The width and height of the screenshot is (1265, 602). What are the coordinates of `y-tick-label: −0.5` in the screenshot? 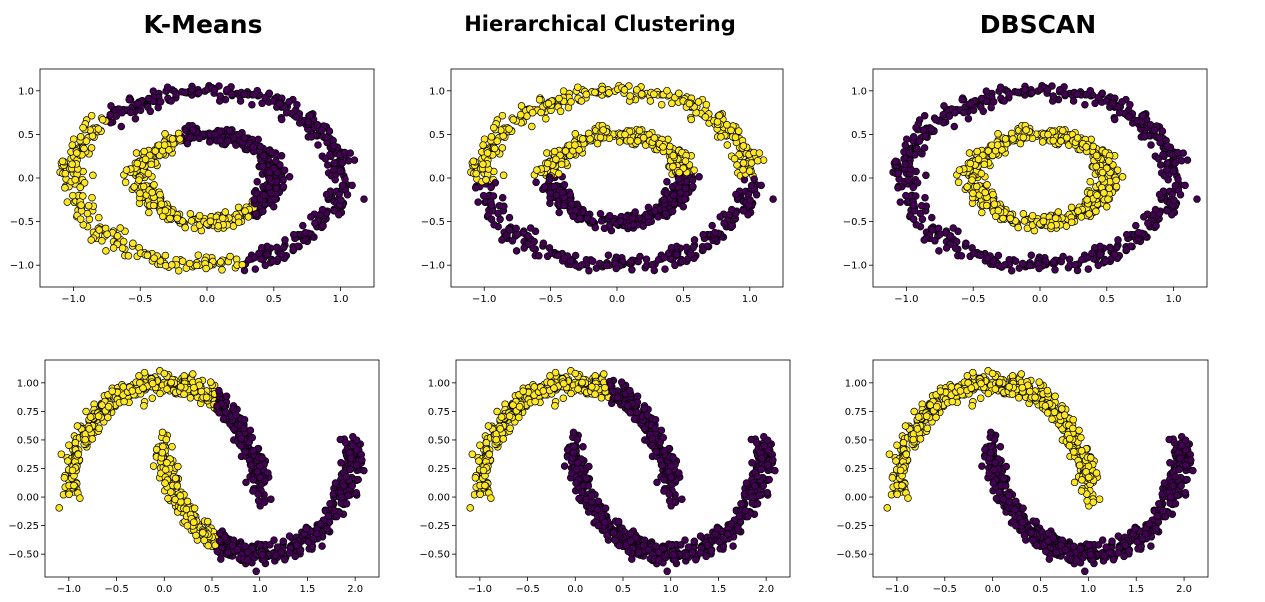 It's located at (855, 222).